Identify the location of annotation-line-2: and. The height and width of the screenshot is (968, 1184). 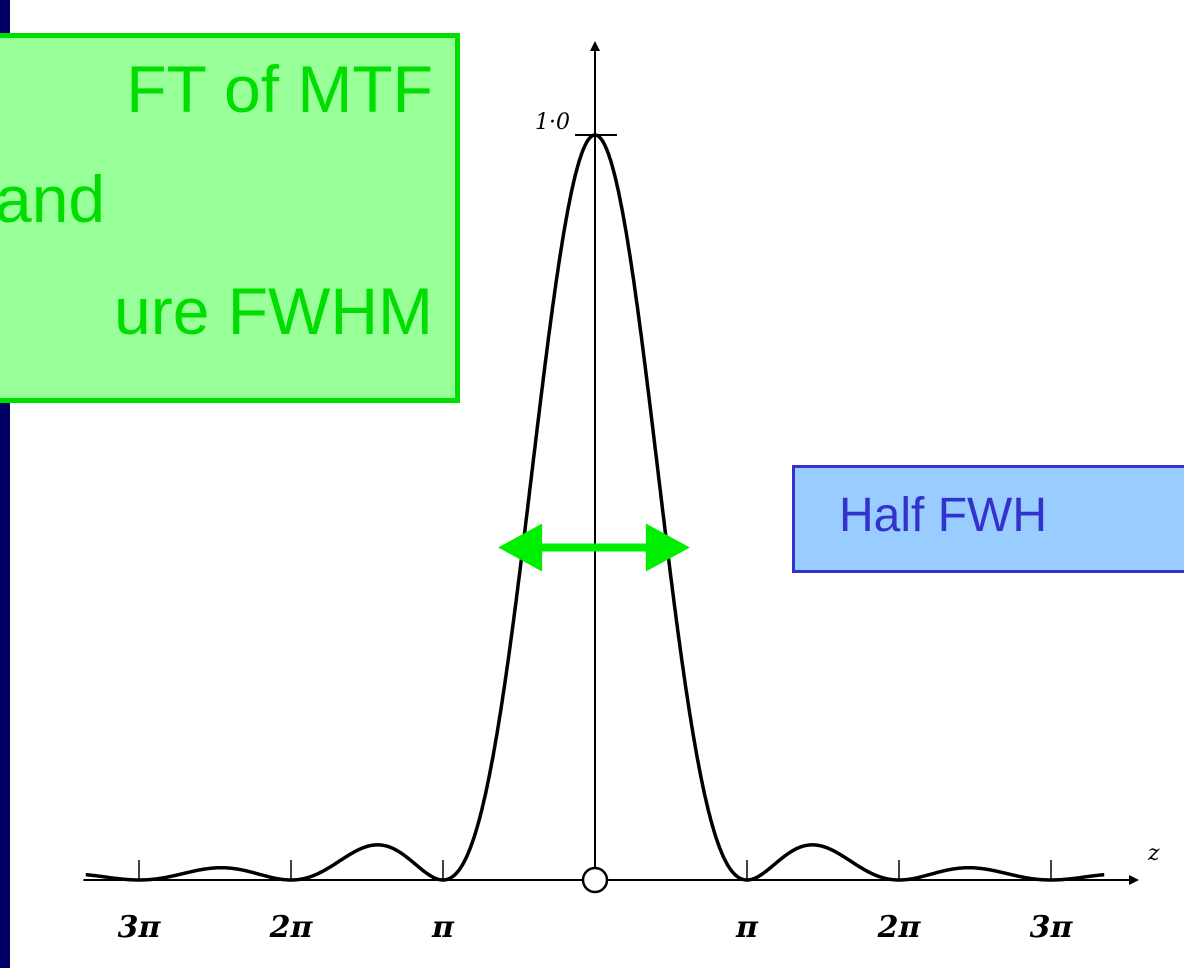
(53, 199).